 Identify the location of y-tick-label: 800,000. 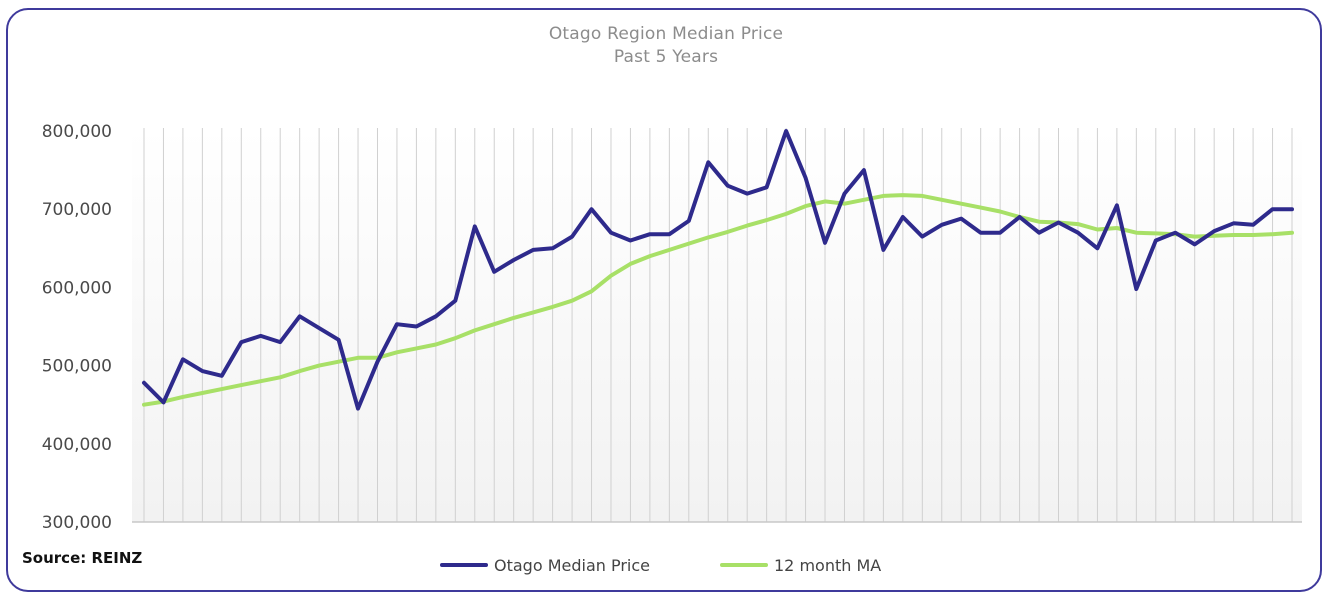
(77, 132).